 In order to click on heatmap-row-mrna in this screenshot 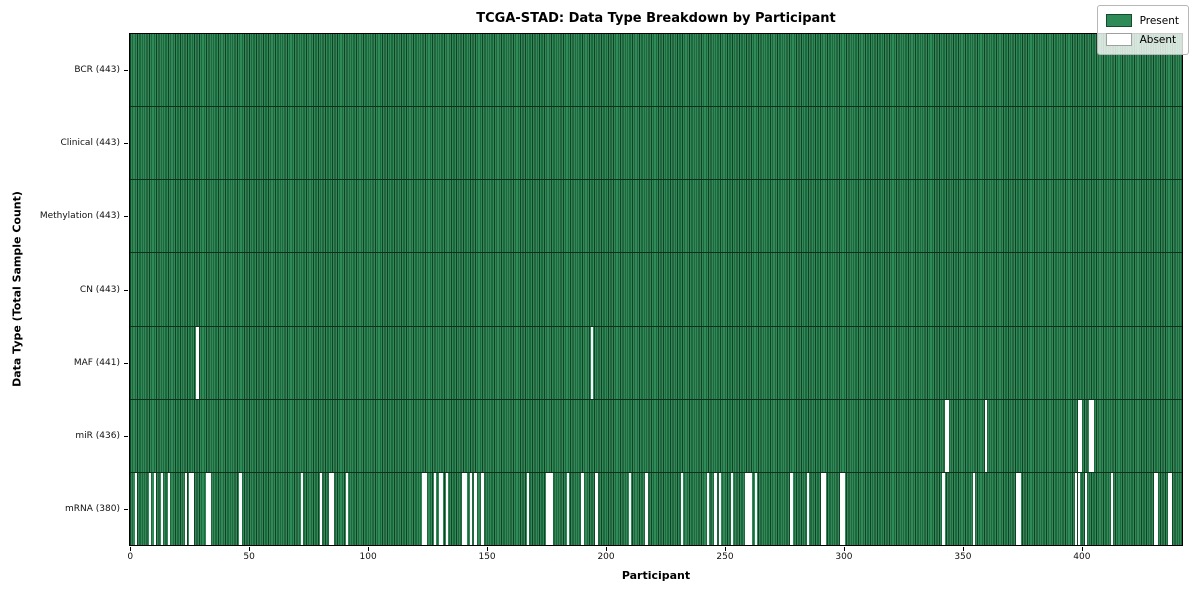, I will do `click(656, 508)`.